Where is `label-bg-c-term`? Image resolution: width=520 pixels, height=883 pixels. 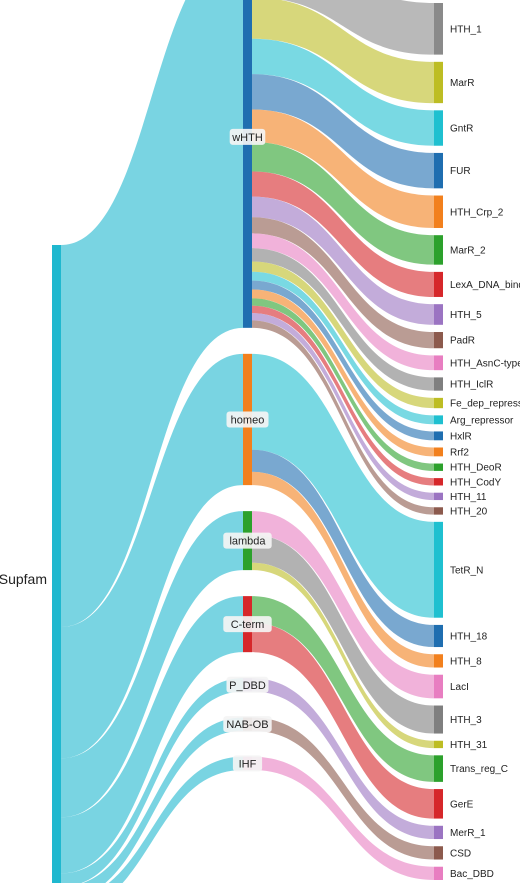 label-bg-c-term is located at coordinates (247, 624).